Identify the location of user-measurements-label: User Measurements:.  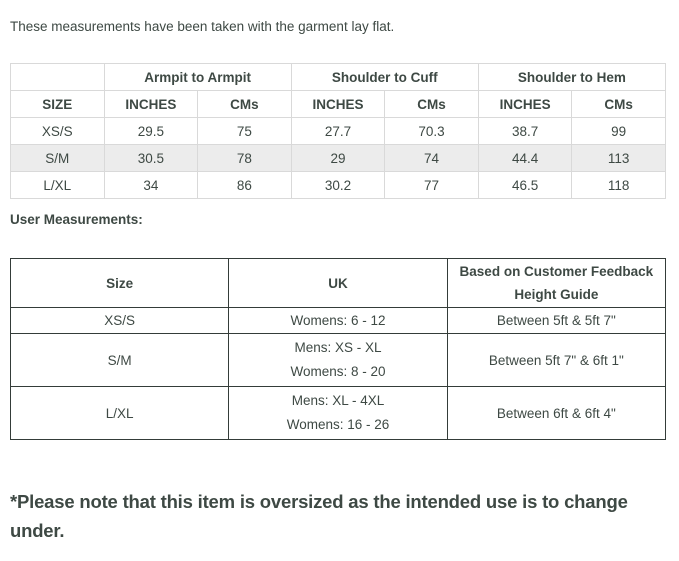
(76, 219).